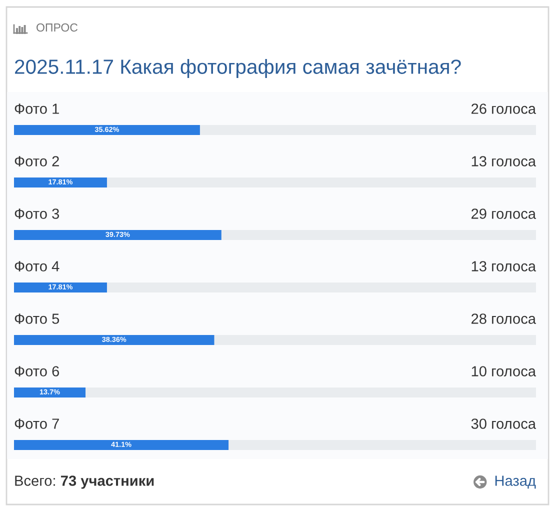 The height and width of the screenshot is (511, 554). I want to click on annotation: 26 голоса, so click(504, 109).